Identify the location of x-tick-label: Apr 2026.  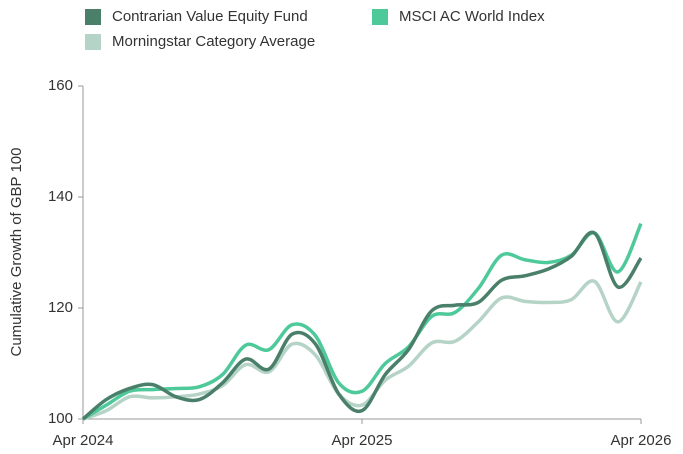
(641, 440).